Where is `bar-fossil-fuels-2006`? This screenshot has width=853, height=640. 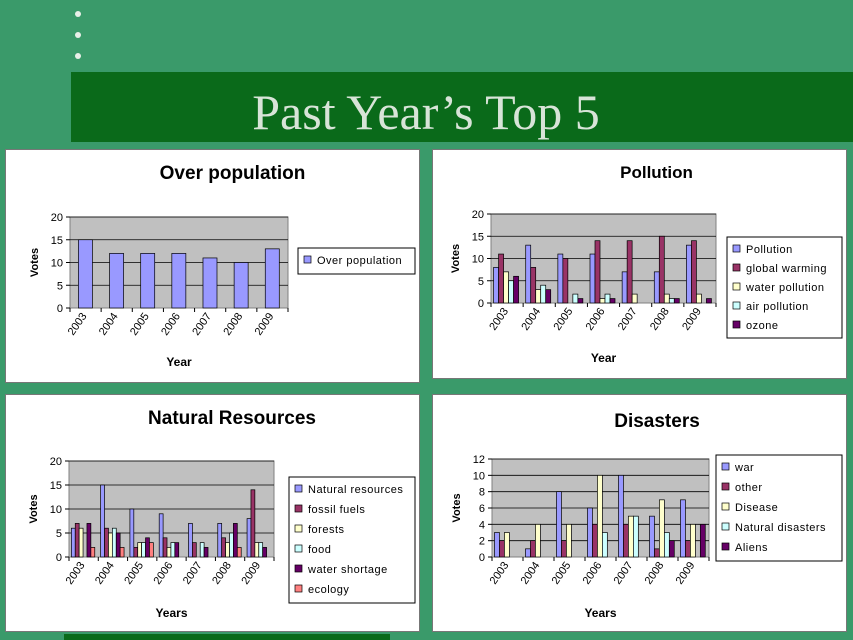
bar-fossil-fuels-2006 is located at coordinates (165, 547).